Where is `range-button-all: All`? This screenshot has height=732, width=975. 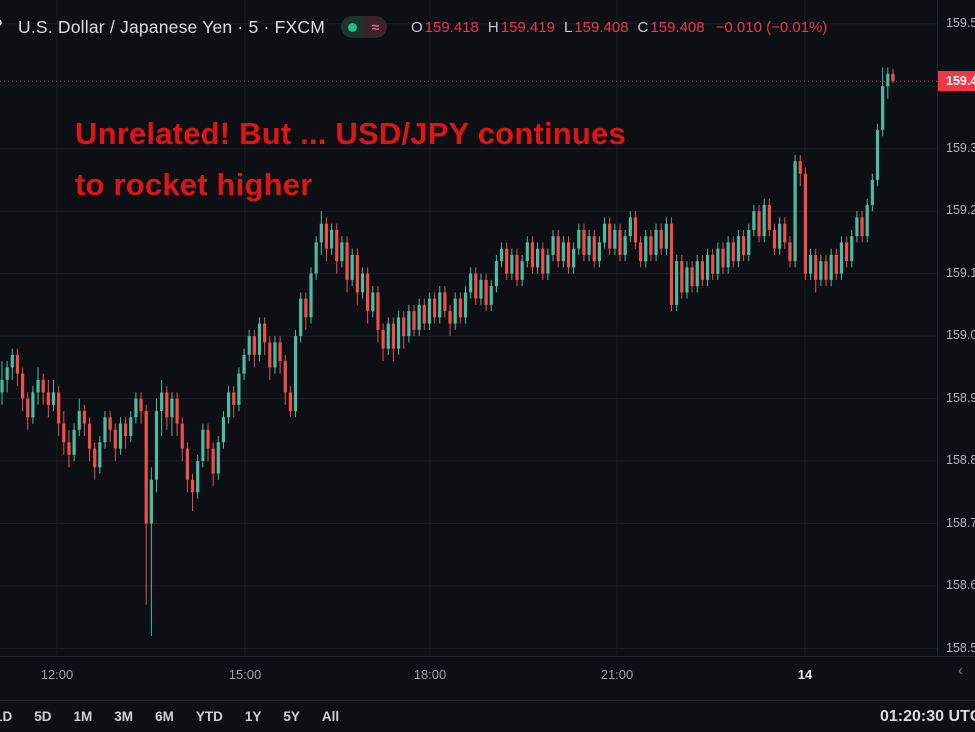
range-button-all: All is located at coordinates (330, 716).